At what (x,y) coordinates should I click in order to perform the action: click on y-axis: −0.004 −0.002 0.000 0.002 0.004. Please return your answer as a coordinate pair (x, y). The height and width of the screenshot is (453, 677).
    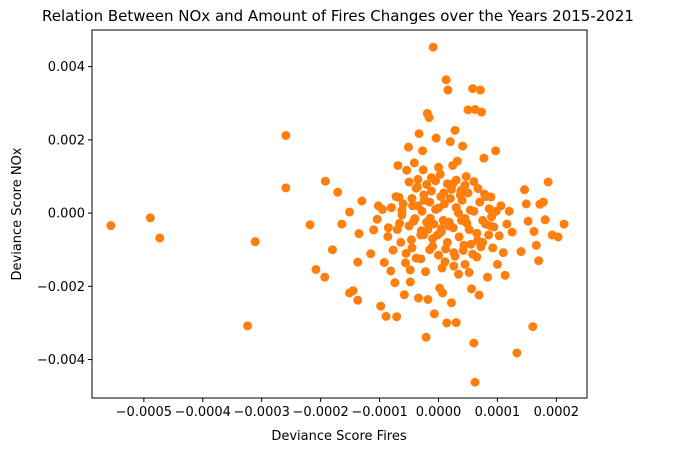
    Looking at the image, I should click on (64, 214).